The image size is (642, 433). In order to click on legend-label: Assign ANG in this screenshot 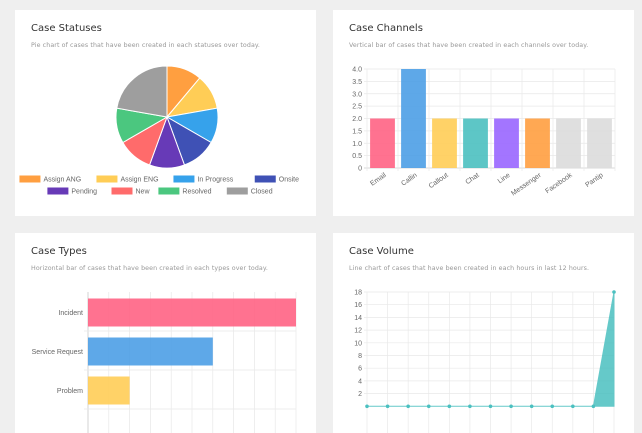, I will do `click(62, 180)`.